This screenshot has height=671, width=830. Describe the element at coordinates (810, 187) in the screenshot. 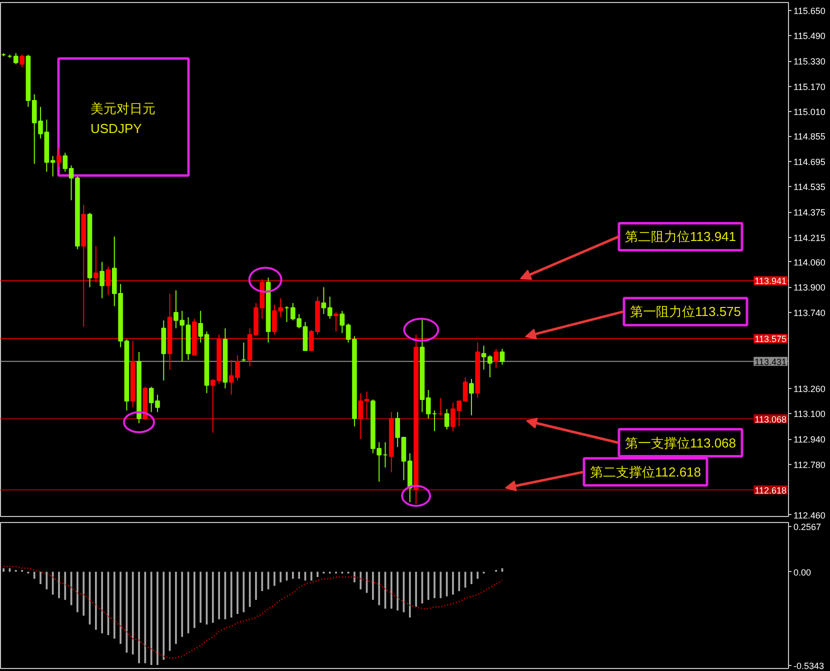

I see `y-tick-label: 114.535` at that location.